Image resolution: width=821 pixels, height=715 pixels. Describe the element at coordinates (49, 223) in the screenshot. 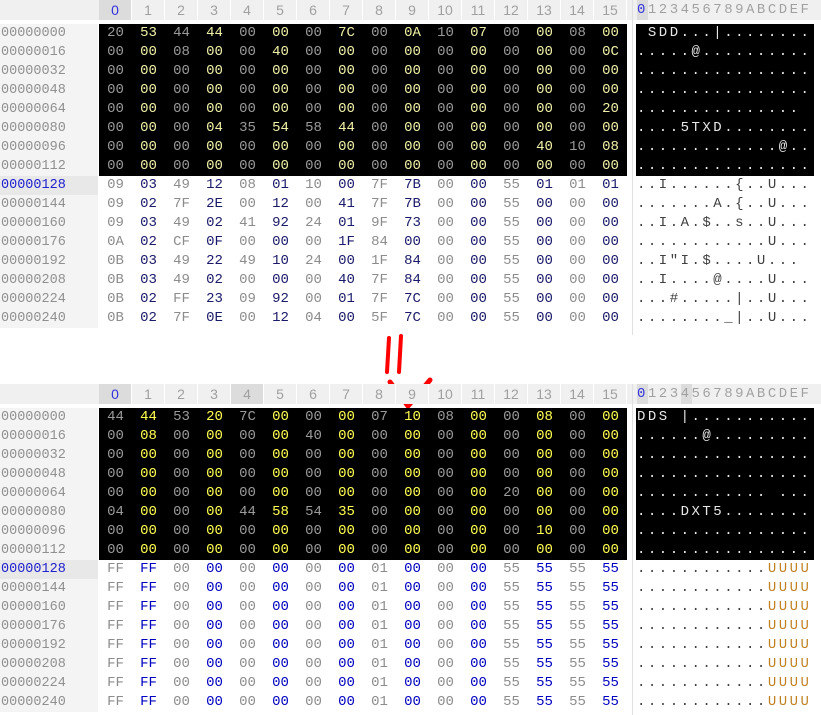

I see `row-offset: 00000160` at that location.